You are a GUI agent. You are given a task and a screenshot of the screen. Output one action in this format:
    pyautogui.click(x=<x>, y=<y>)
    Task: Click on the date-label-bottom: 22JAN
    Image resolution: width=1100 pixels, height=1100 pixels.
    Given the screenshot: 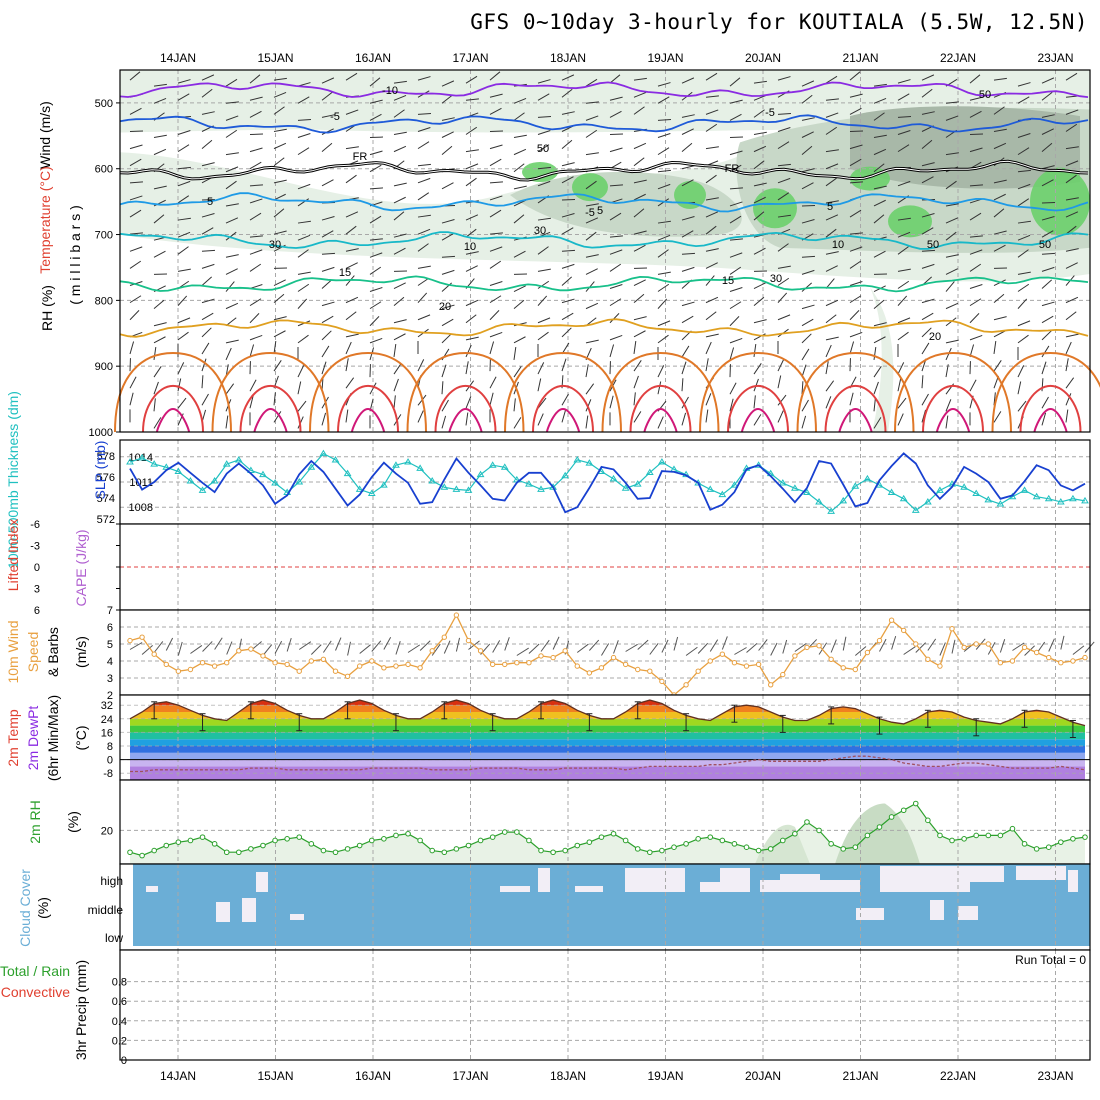 What is the action you would take?
    pyautogui.click(x=958, y=1076)
    